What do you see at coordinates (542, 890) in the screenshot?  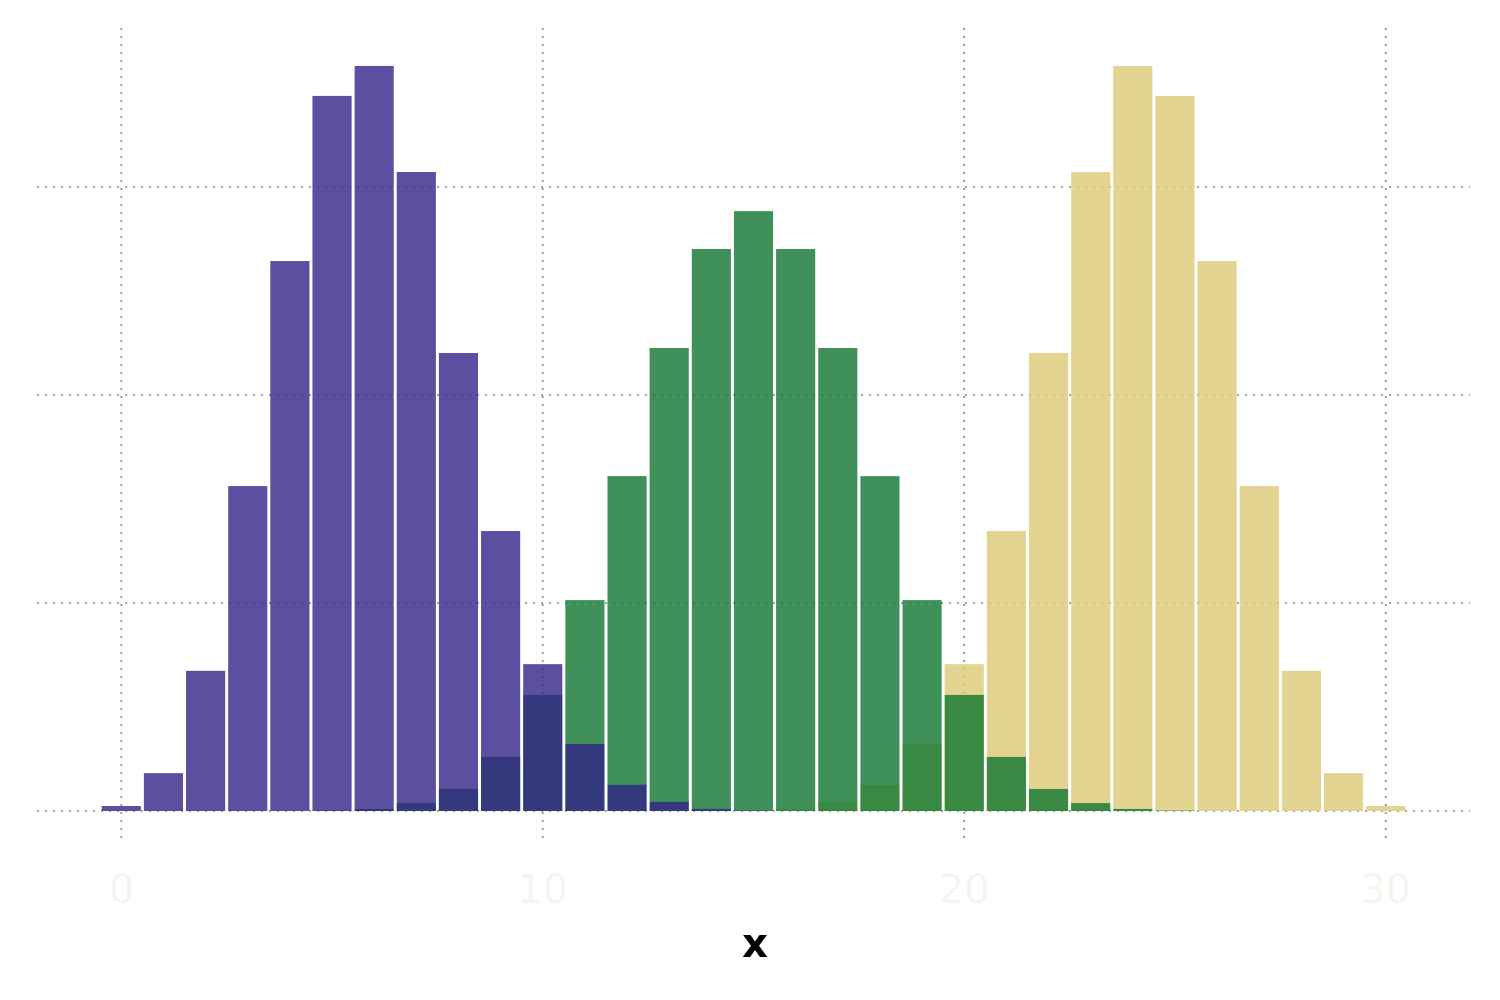 I see `x-tick-label: 10` at bounding box center [542, 890].